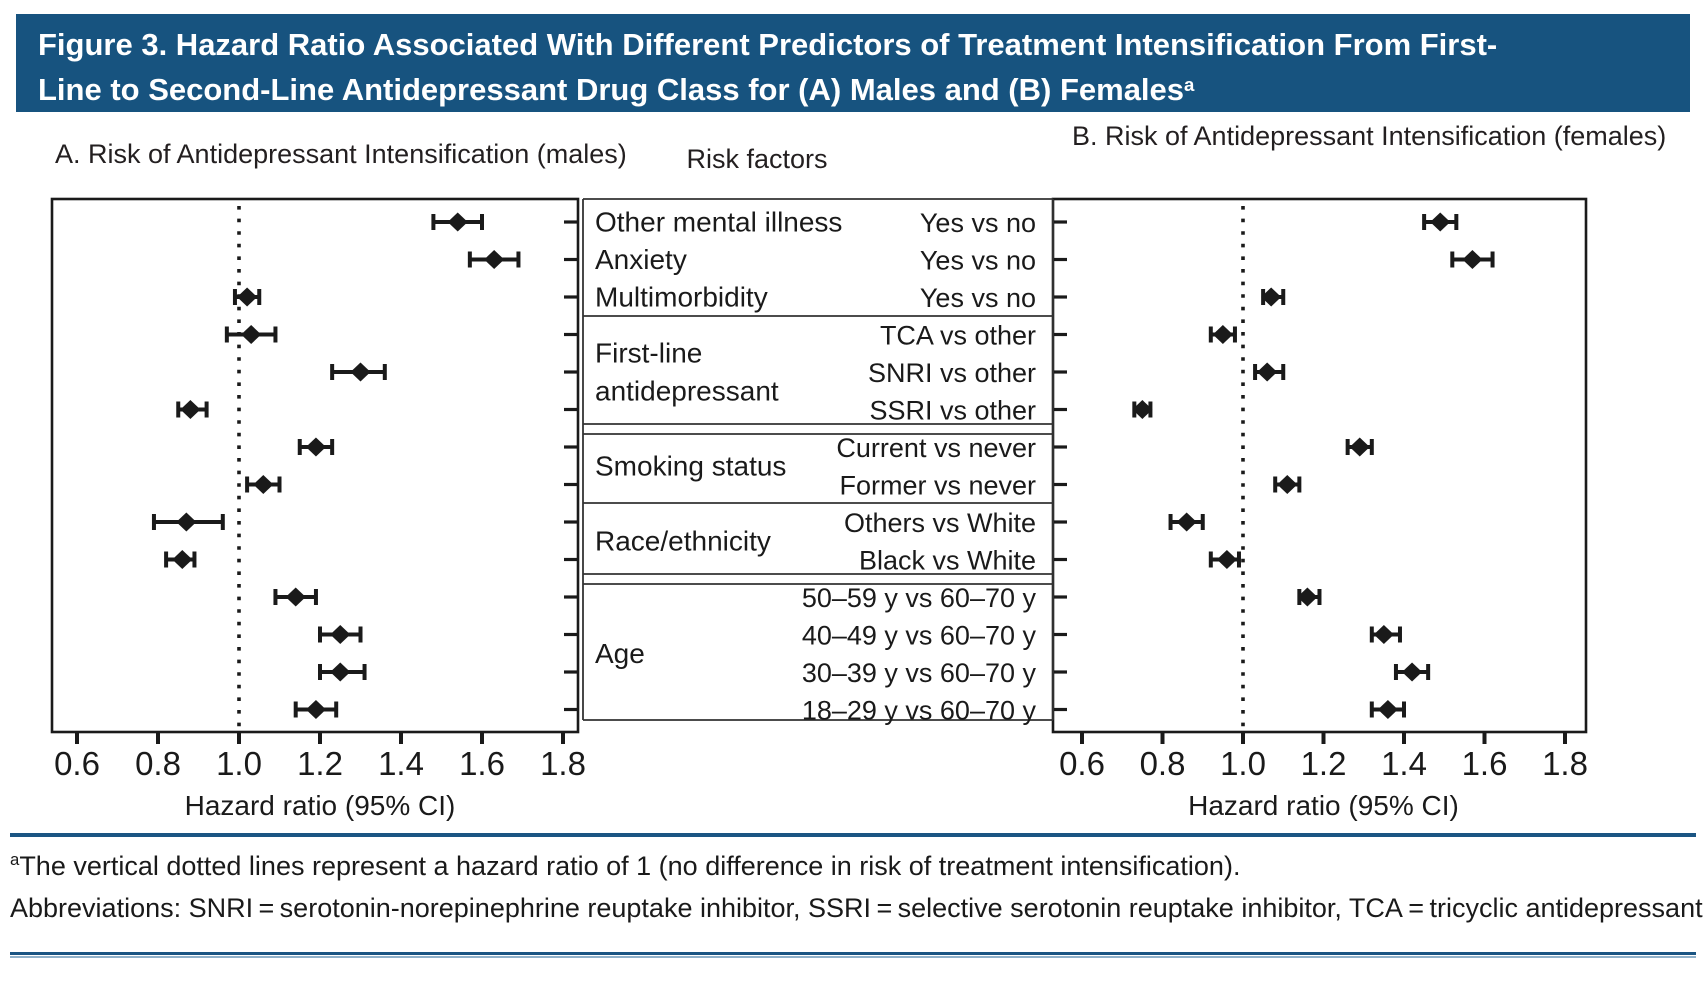 Image resolution: width=1704 pixels, height=988 pixels. I want to click on footnote-top-rule, so click(853, 835).